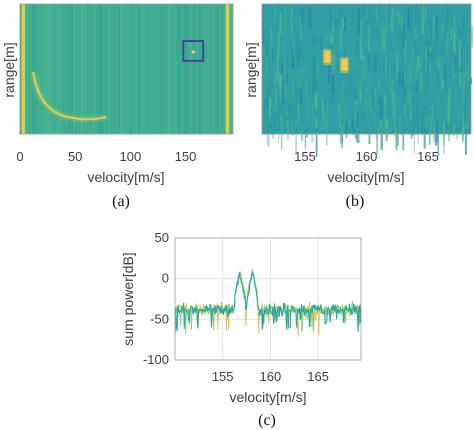 The image size is (474, 430). I want to click on panel-a-clutter-column-core, so click(227, 69).